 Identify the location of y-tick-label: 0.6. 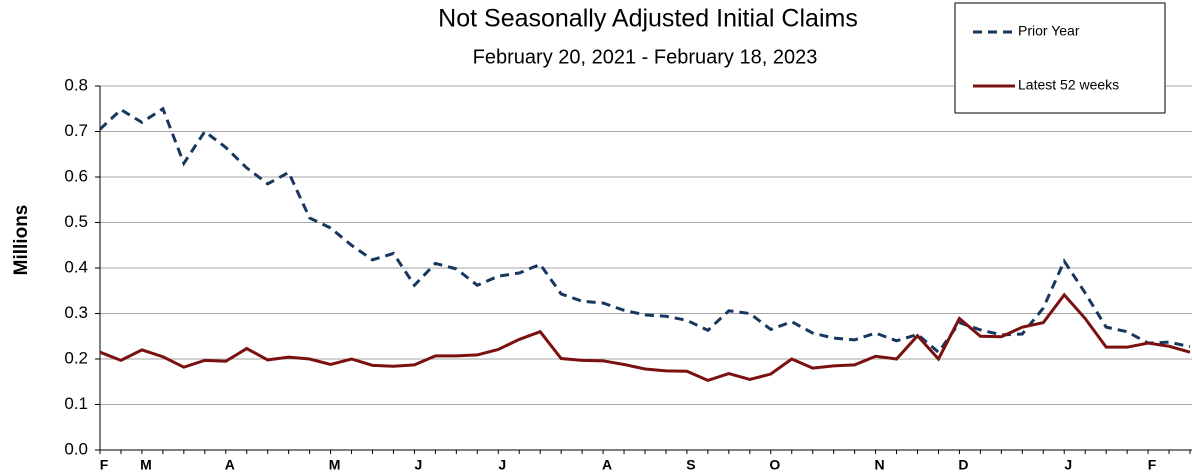
(76, 175).